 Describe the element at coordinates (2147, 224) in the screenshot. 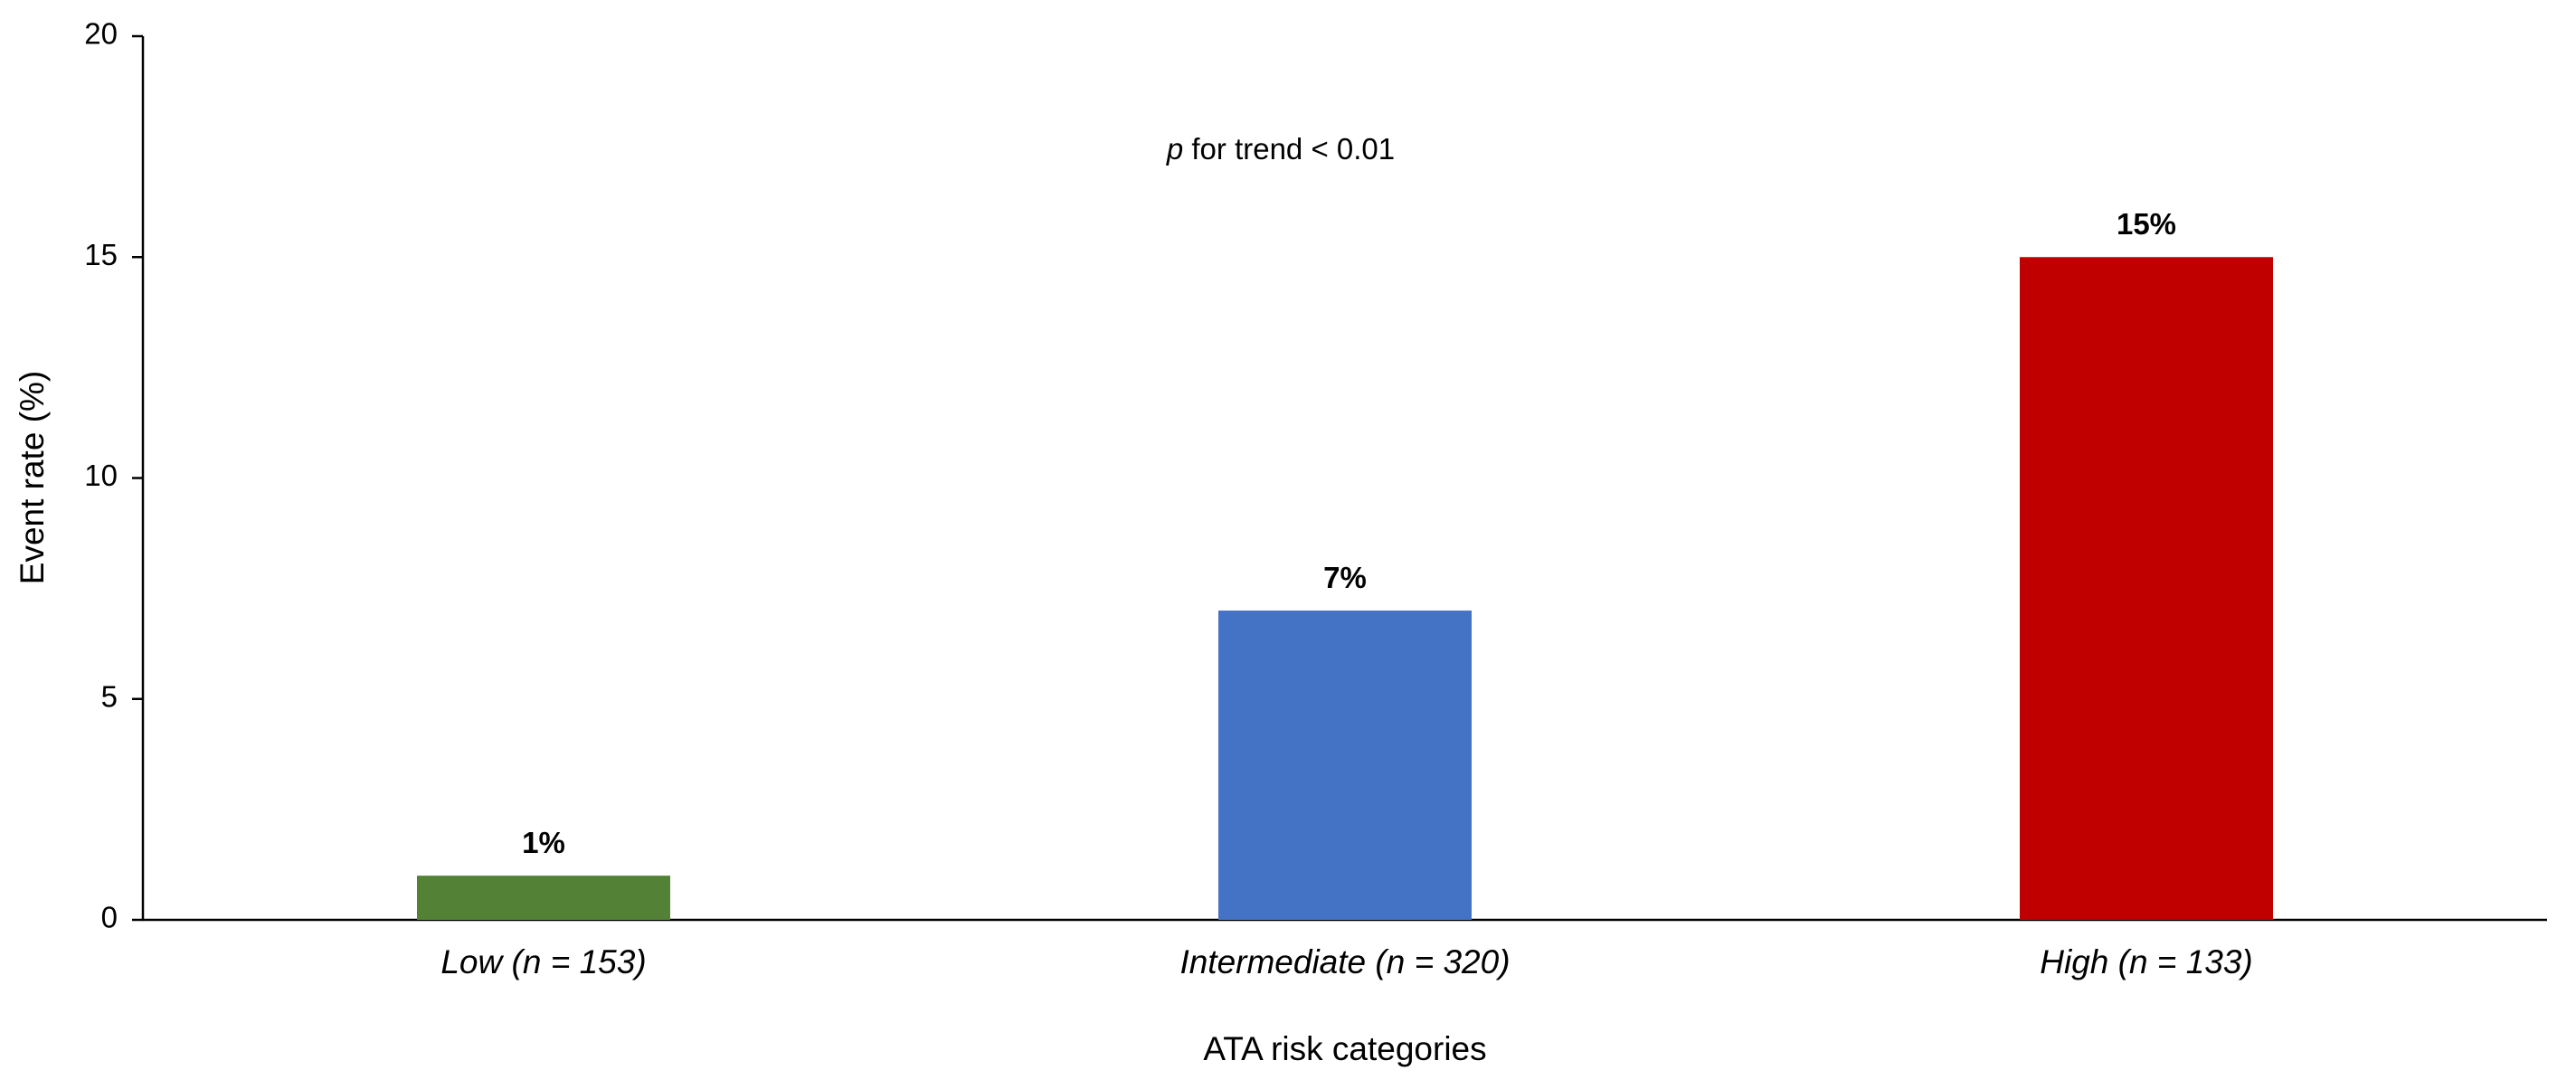

I see `value-label: 15%` at that location.